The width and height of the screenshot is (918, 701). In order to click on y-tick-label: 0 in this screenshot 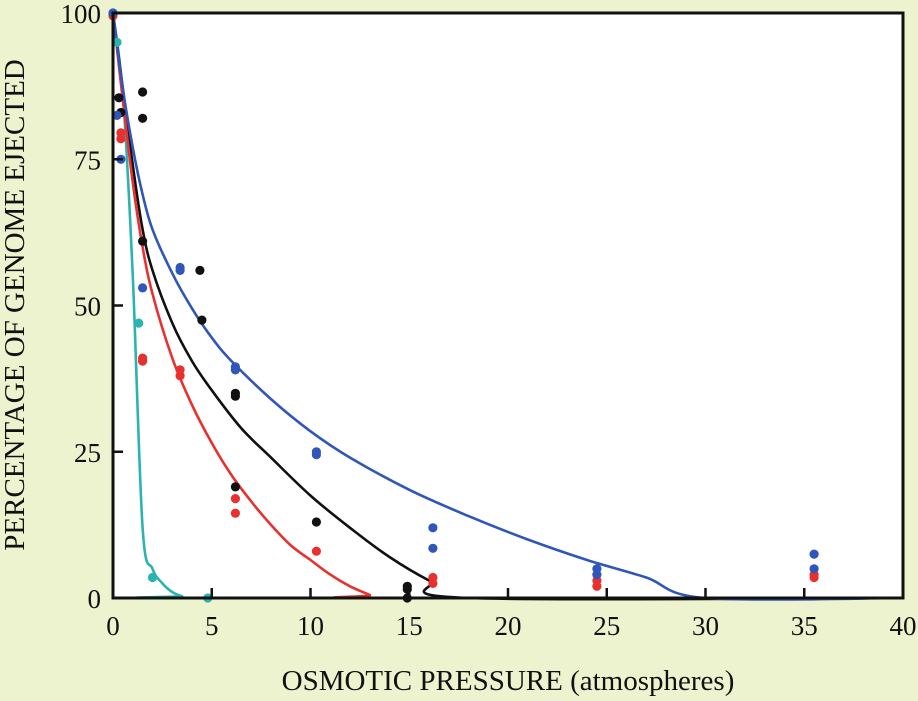, I will do `click(95, 599)`.